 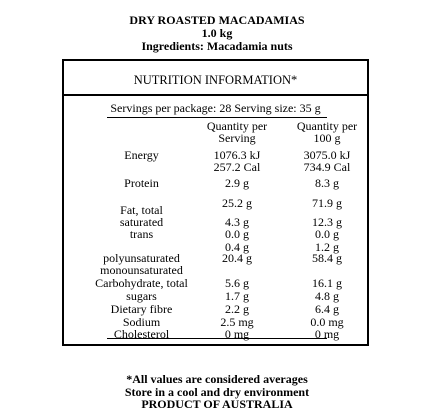 What do you see at coordinates (217, 404) in the screenshot?
I see `origin-note: PRODUCT OF AUSTRALIA` at bounding box center [217, 404].